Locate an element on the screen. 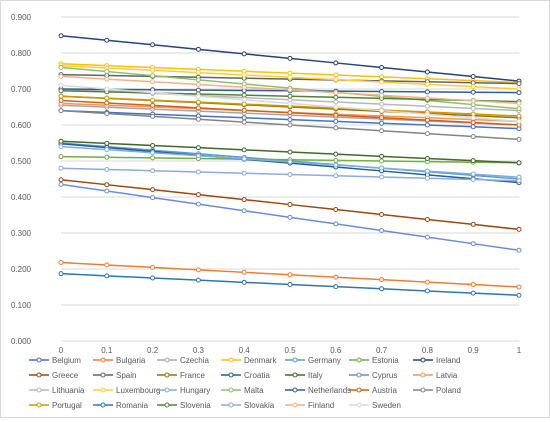  legend-item: Hungary is located at coordinates (183, 390).